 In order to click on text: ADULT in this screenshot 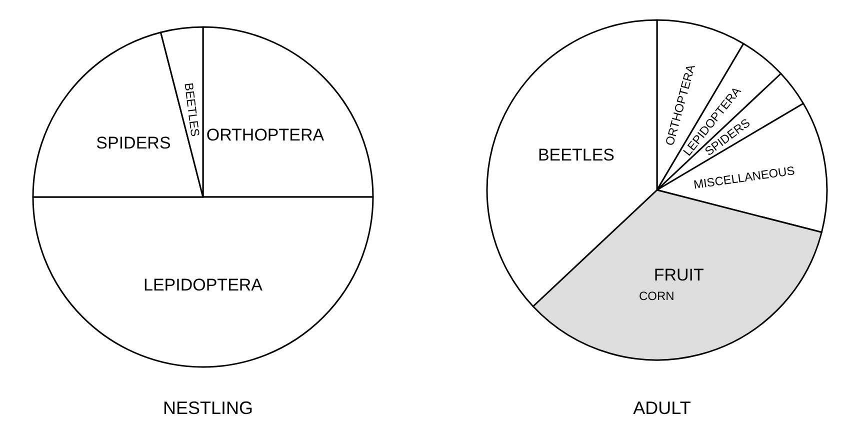, I will do `click(662, 408)`.